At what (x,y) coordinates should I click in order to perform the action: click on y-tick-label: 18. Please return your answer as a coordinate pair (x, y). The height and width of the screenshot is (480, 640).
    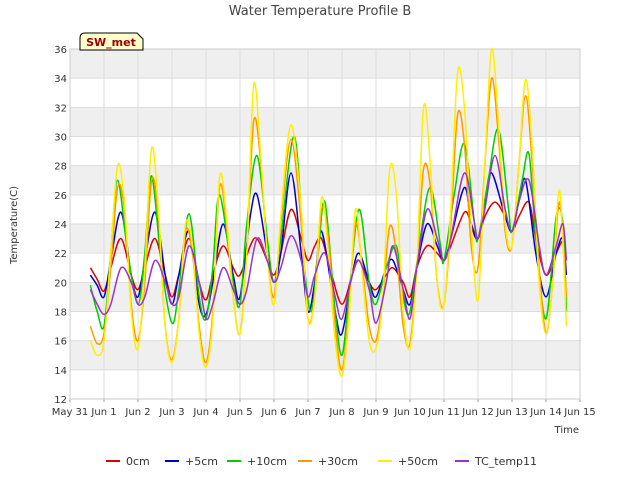
    Looking at the image, I should click on (60, 313).